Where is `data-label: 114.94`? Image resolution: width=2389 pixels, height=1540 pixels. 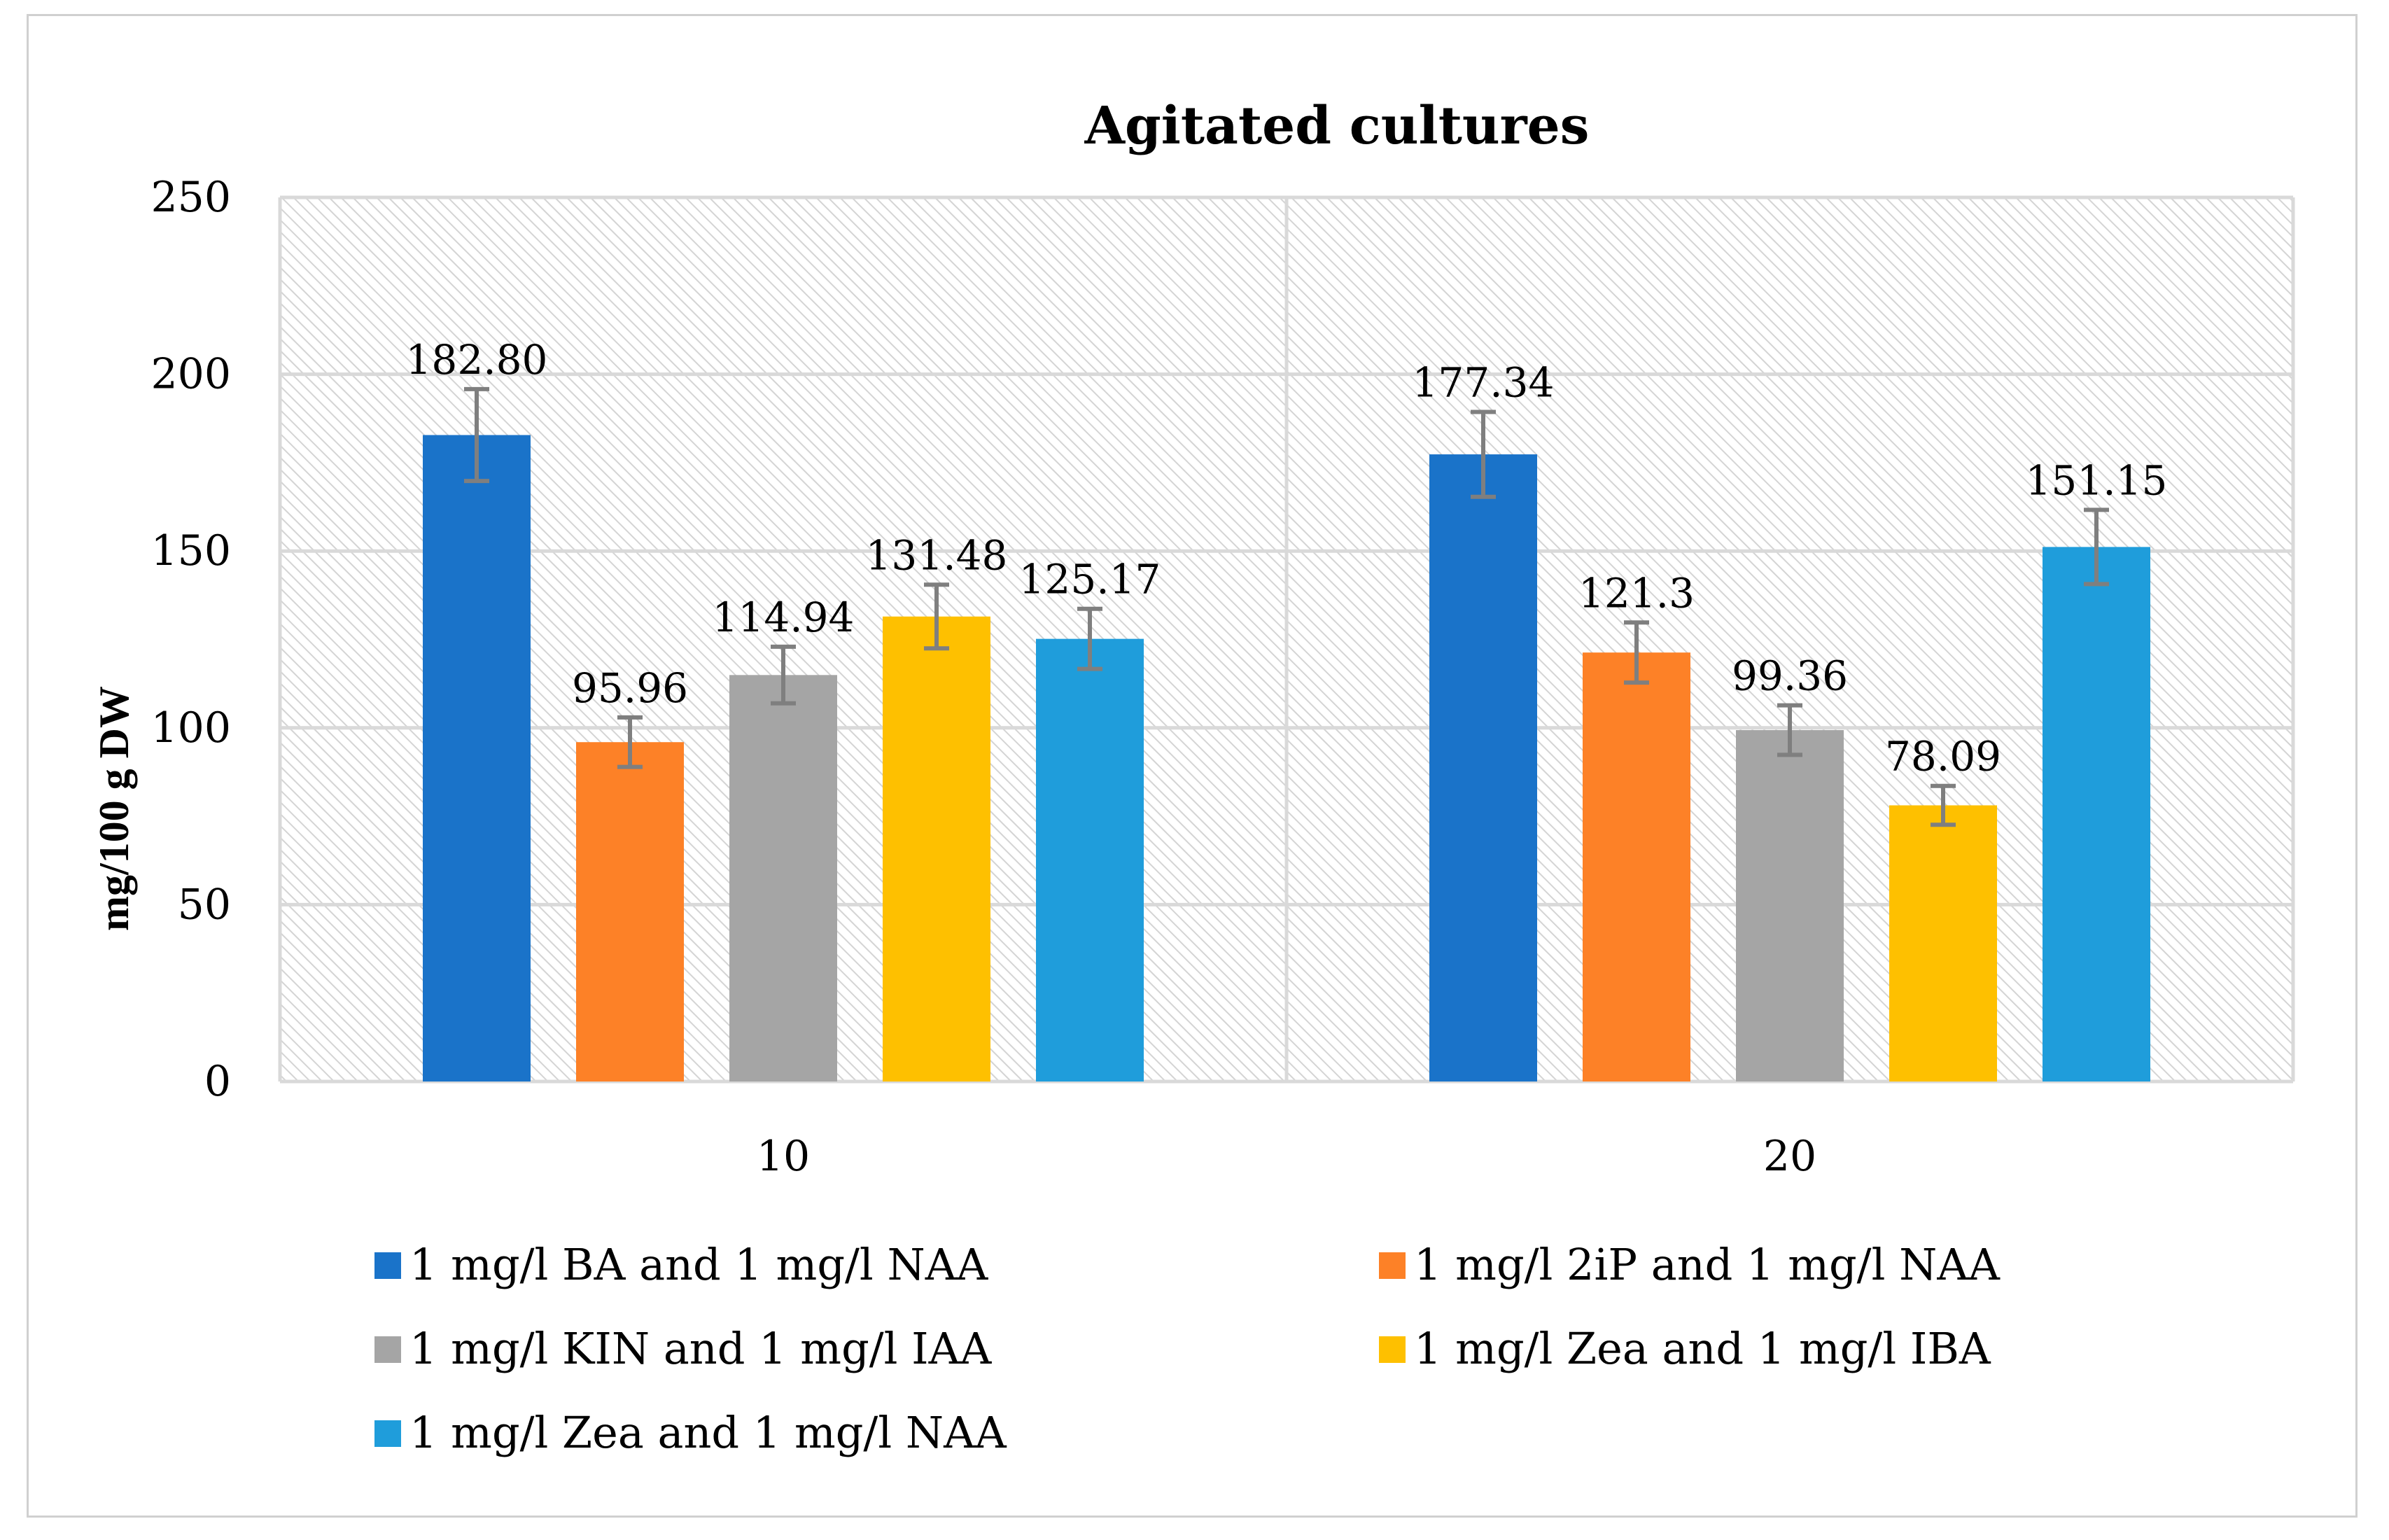 data-label: 114.94 is located at coordinates (784, 617).